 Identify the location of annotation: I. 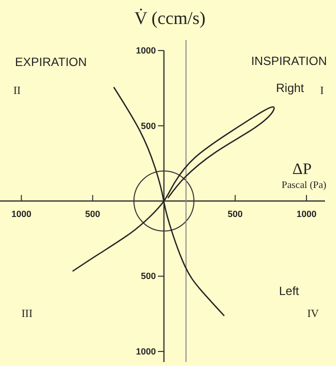
(322, 91).